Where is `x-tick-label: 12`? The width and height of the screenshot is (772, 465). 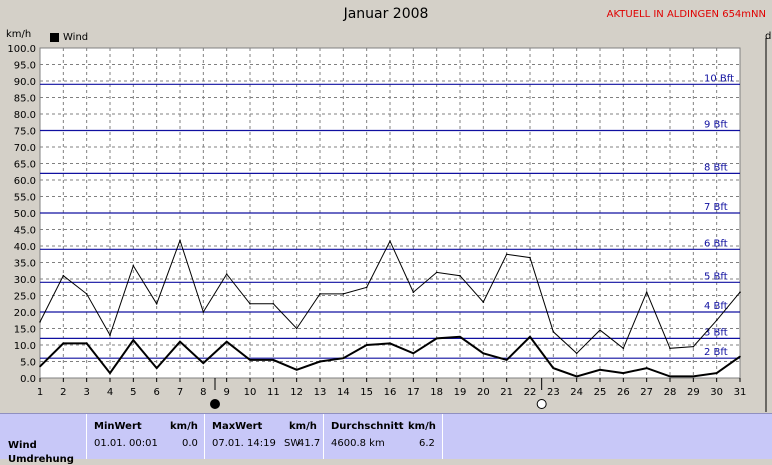 x-tick-label: 12 is located at coordinates (296, 392).